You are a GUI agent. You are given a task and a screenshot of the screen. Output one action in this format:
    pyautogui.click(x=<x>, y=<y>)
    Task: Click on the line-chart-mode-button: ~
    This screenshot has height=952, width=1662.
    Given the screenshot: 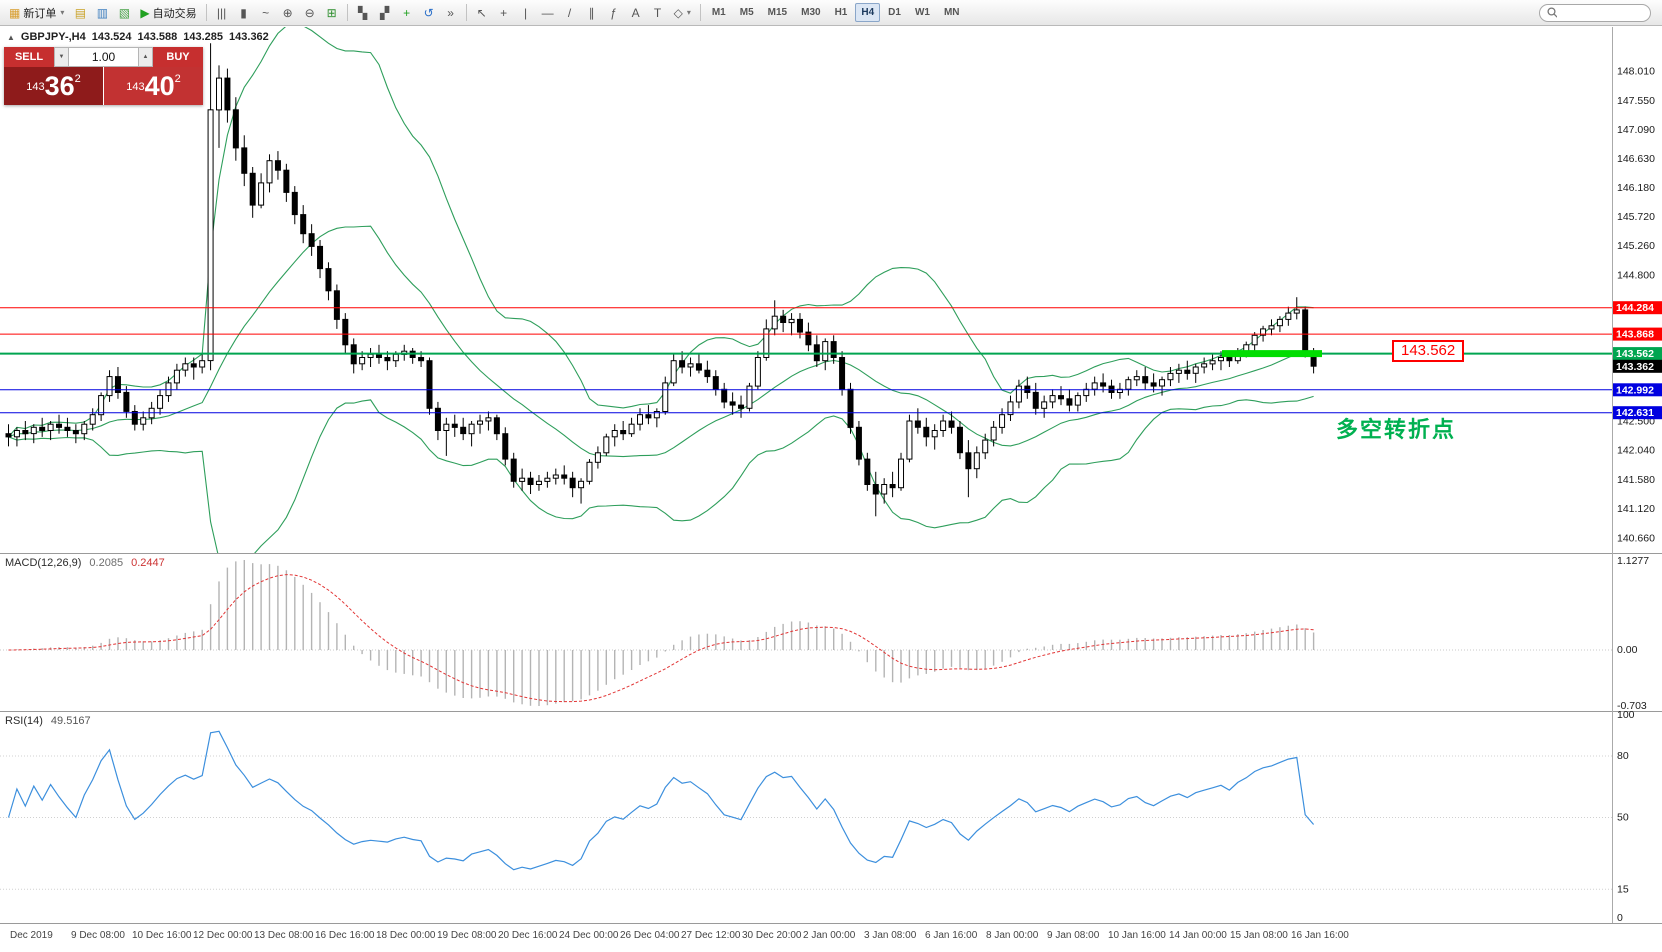 What is the action you would take?
    pyautogui.click(x=266, y=13)
    